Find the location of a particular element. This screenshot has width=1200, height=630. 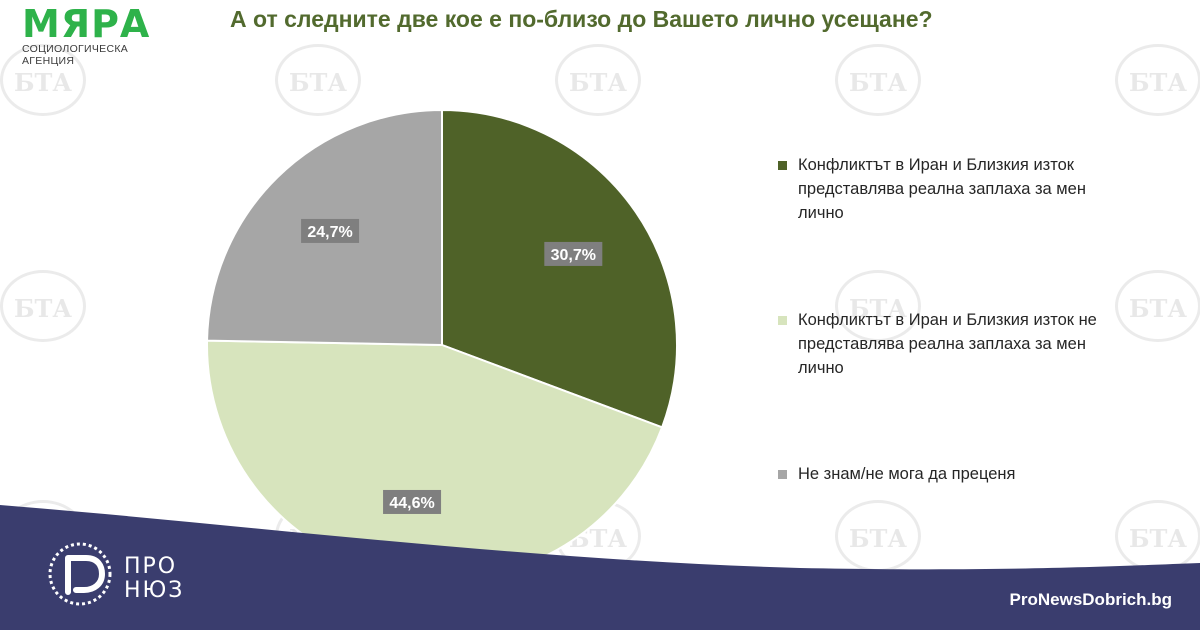

data-label-text-2: 44,6% is located at coordinates (411, 503).